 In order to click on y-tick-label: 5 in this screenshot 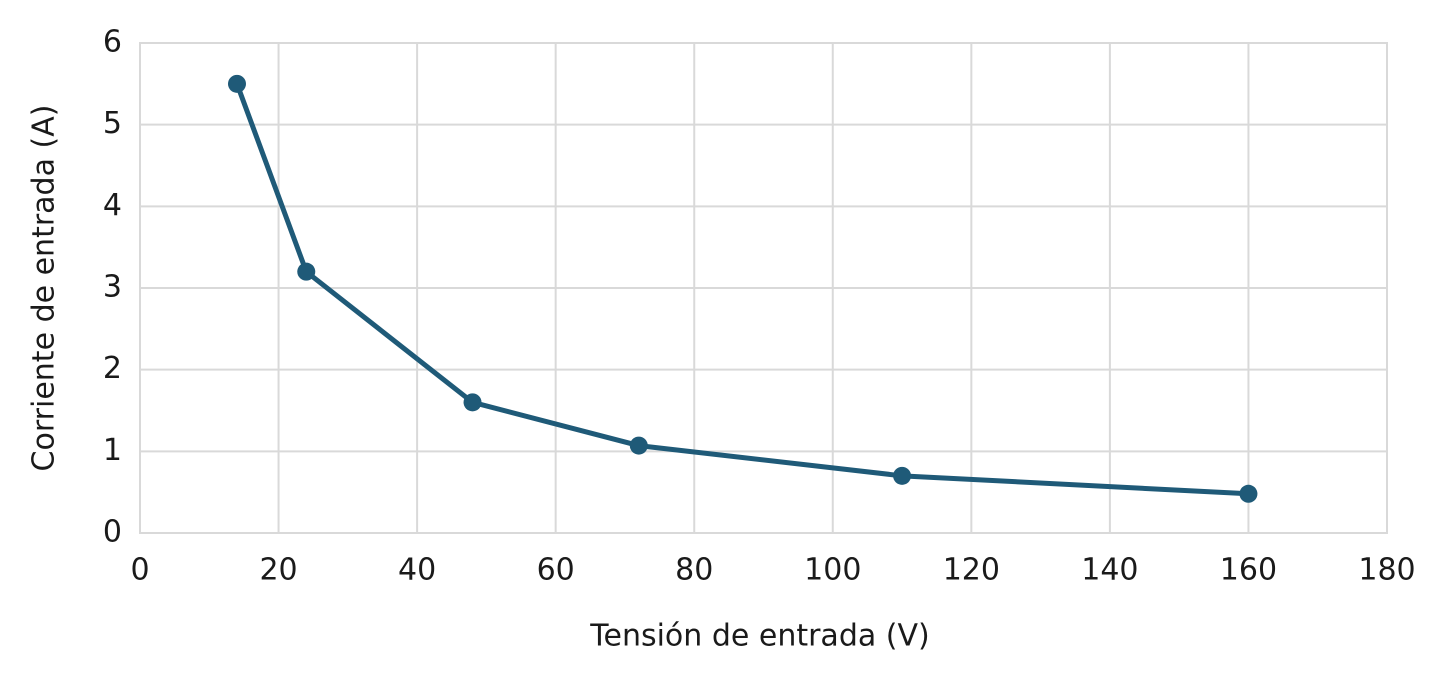, I will do `click(112, 123)`.